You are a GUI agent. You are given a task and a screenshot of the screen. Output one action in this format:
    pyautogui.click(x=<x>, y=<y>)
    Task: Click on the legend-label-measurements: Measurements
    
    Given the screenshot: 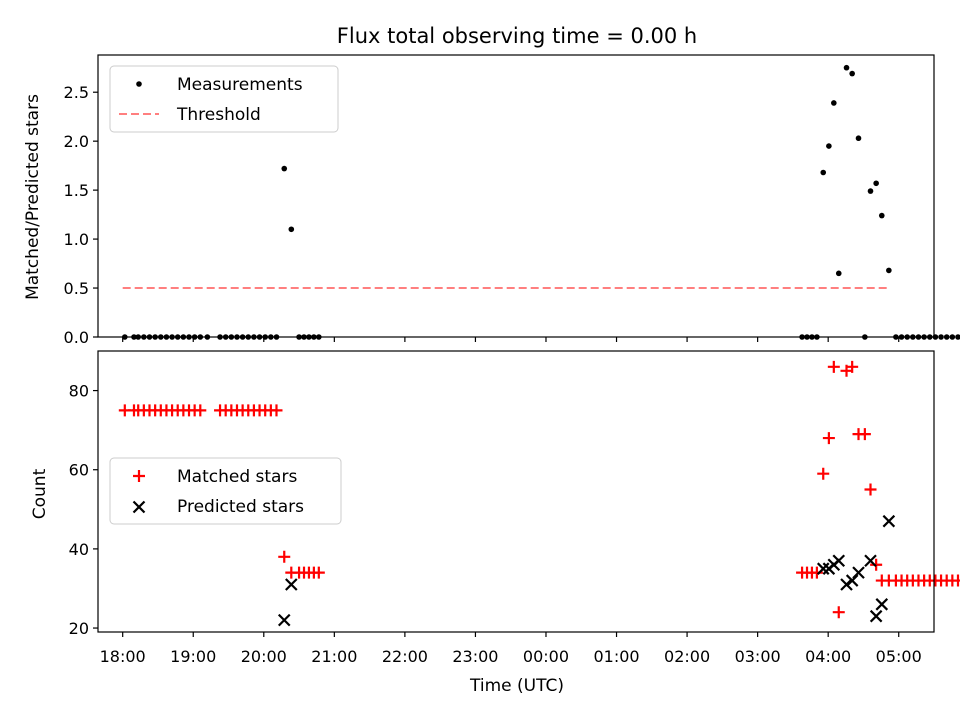 What is the action you would take?
    pyautogui.click(x=240, y=85)
    